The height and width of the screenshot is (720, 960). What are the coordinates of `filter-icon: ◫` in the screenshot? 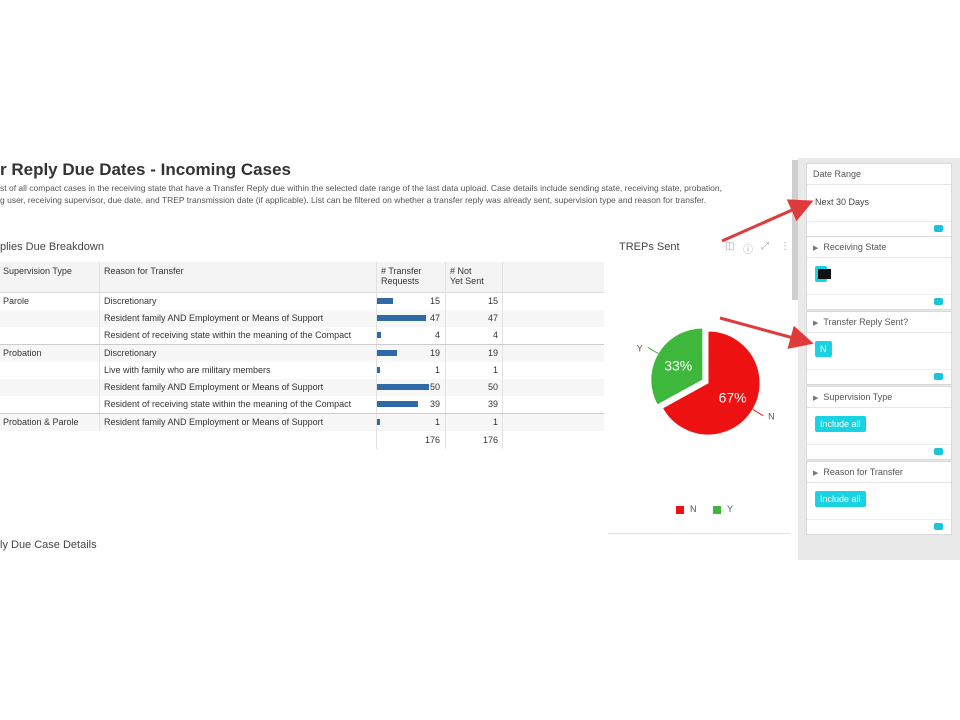 It's located at (730, 246).